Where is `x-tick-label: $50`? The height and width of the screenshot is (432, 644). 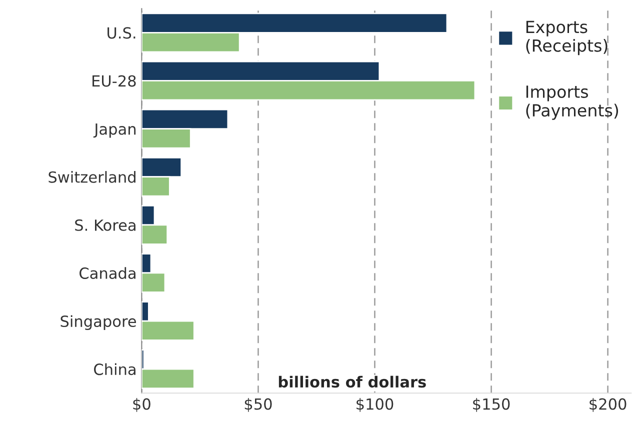
x-tick-label: $50 is located at coordinates (258, 405).